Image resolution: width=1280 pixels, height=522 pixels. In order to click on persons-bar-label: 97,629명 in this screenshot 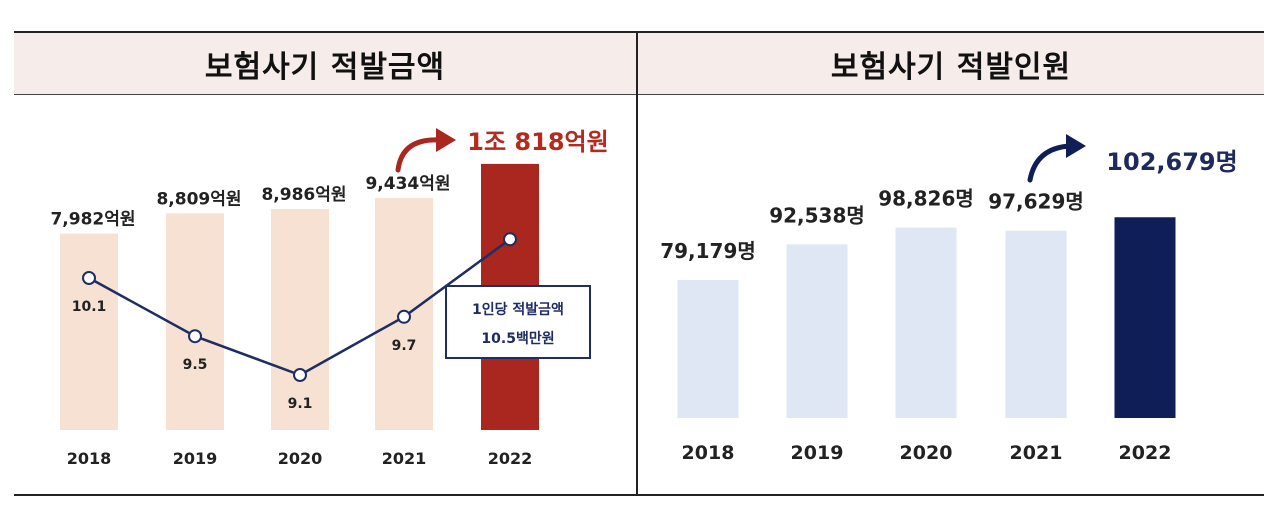, I will do `click(1036, 202)`.